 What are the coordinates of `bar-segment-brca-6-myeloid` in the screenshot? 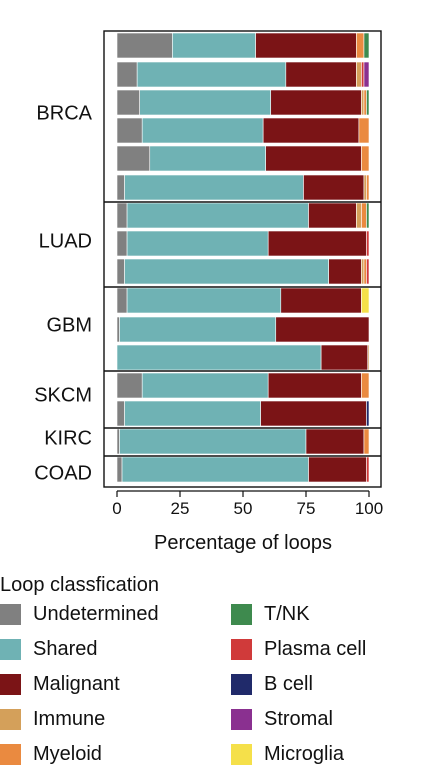 It's located at (368, 187).